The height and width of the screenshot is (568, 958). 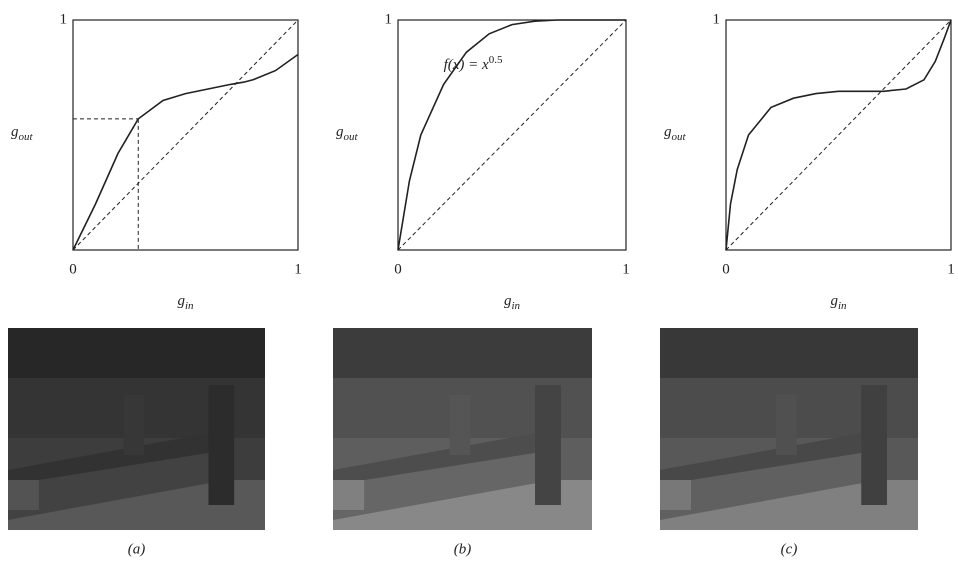 What do you see at coordinates (137, 549) in the screenshot?
I see `caption: (a)` at bounding box center [137, 549].